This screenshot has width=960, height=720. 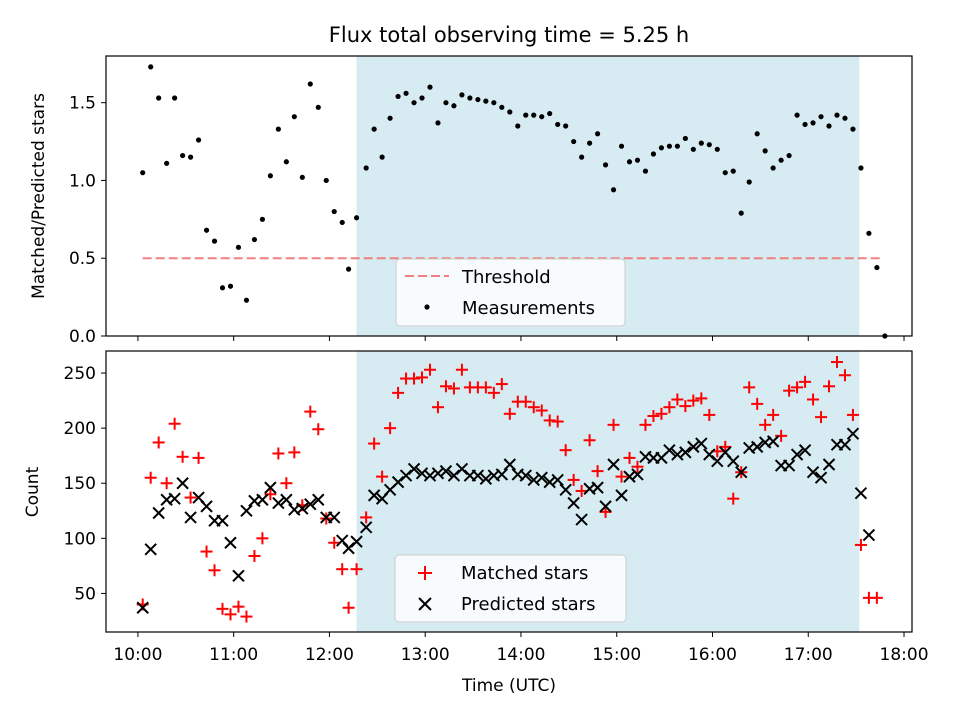 I want to click on legend-matched-swatch, so click(x=425, y=573).